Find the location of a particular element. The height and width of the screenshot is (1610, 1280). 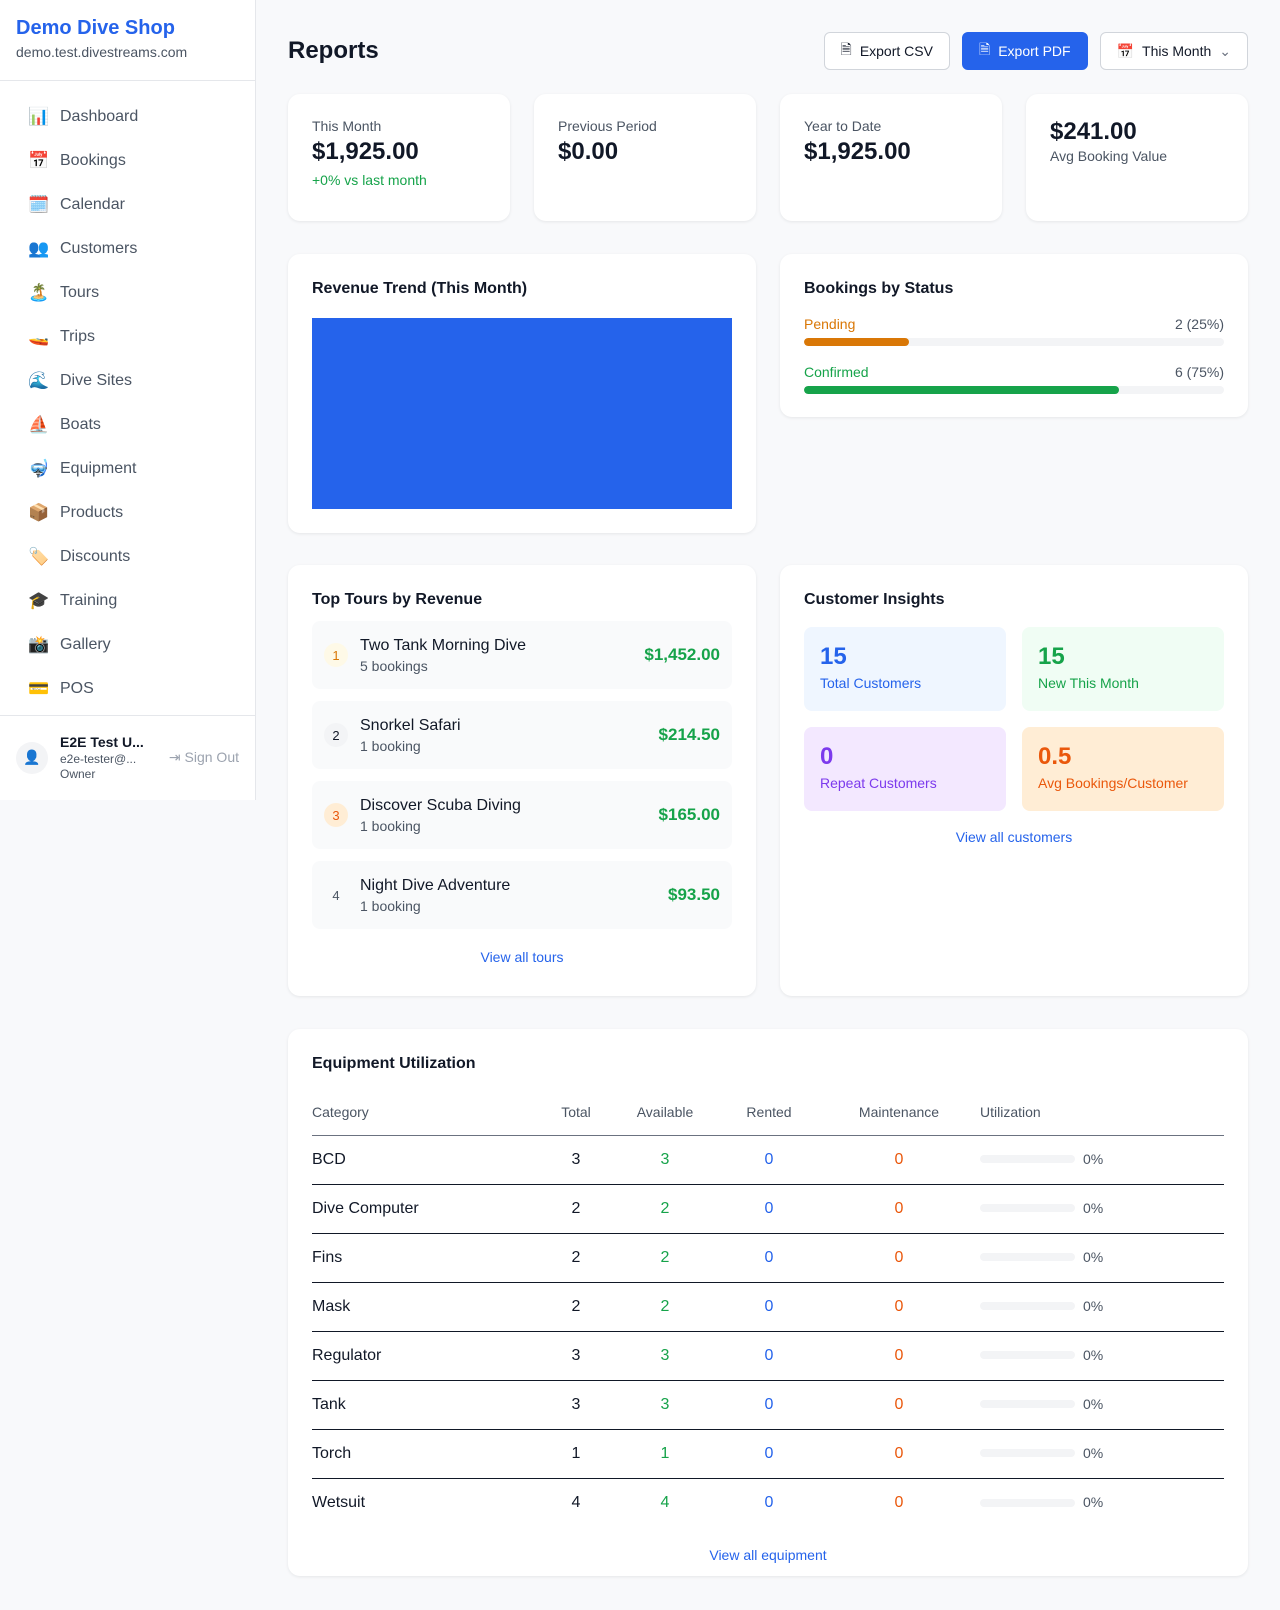

stat-label: This Month is located at coordinates (347, 126).